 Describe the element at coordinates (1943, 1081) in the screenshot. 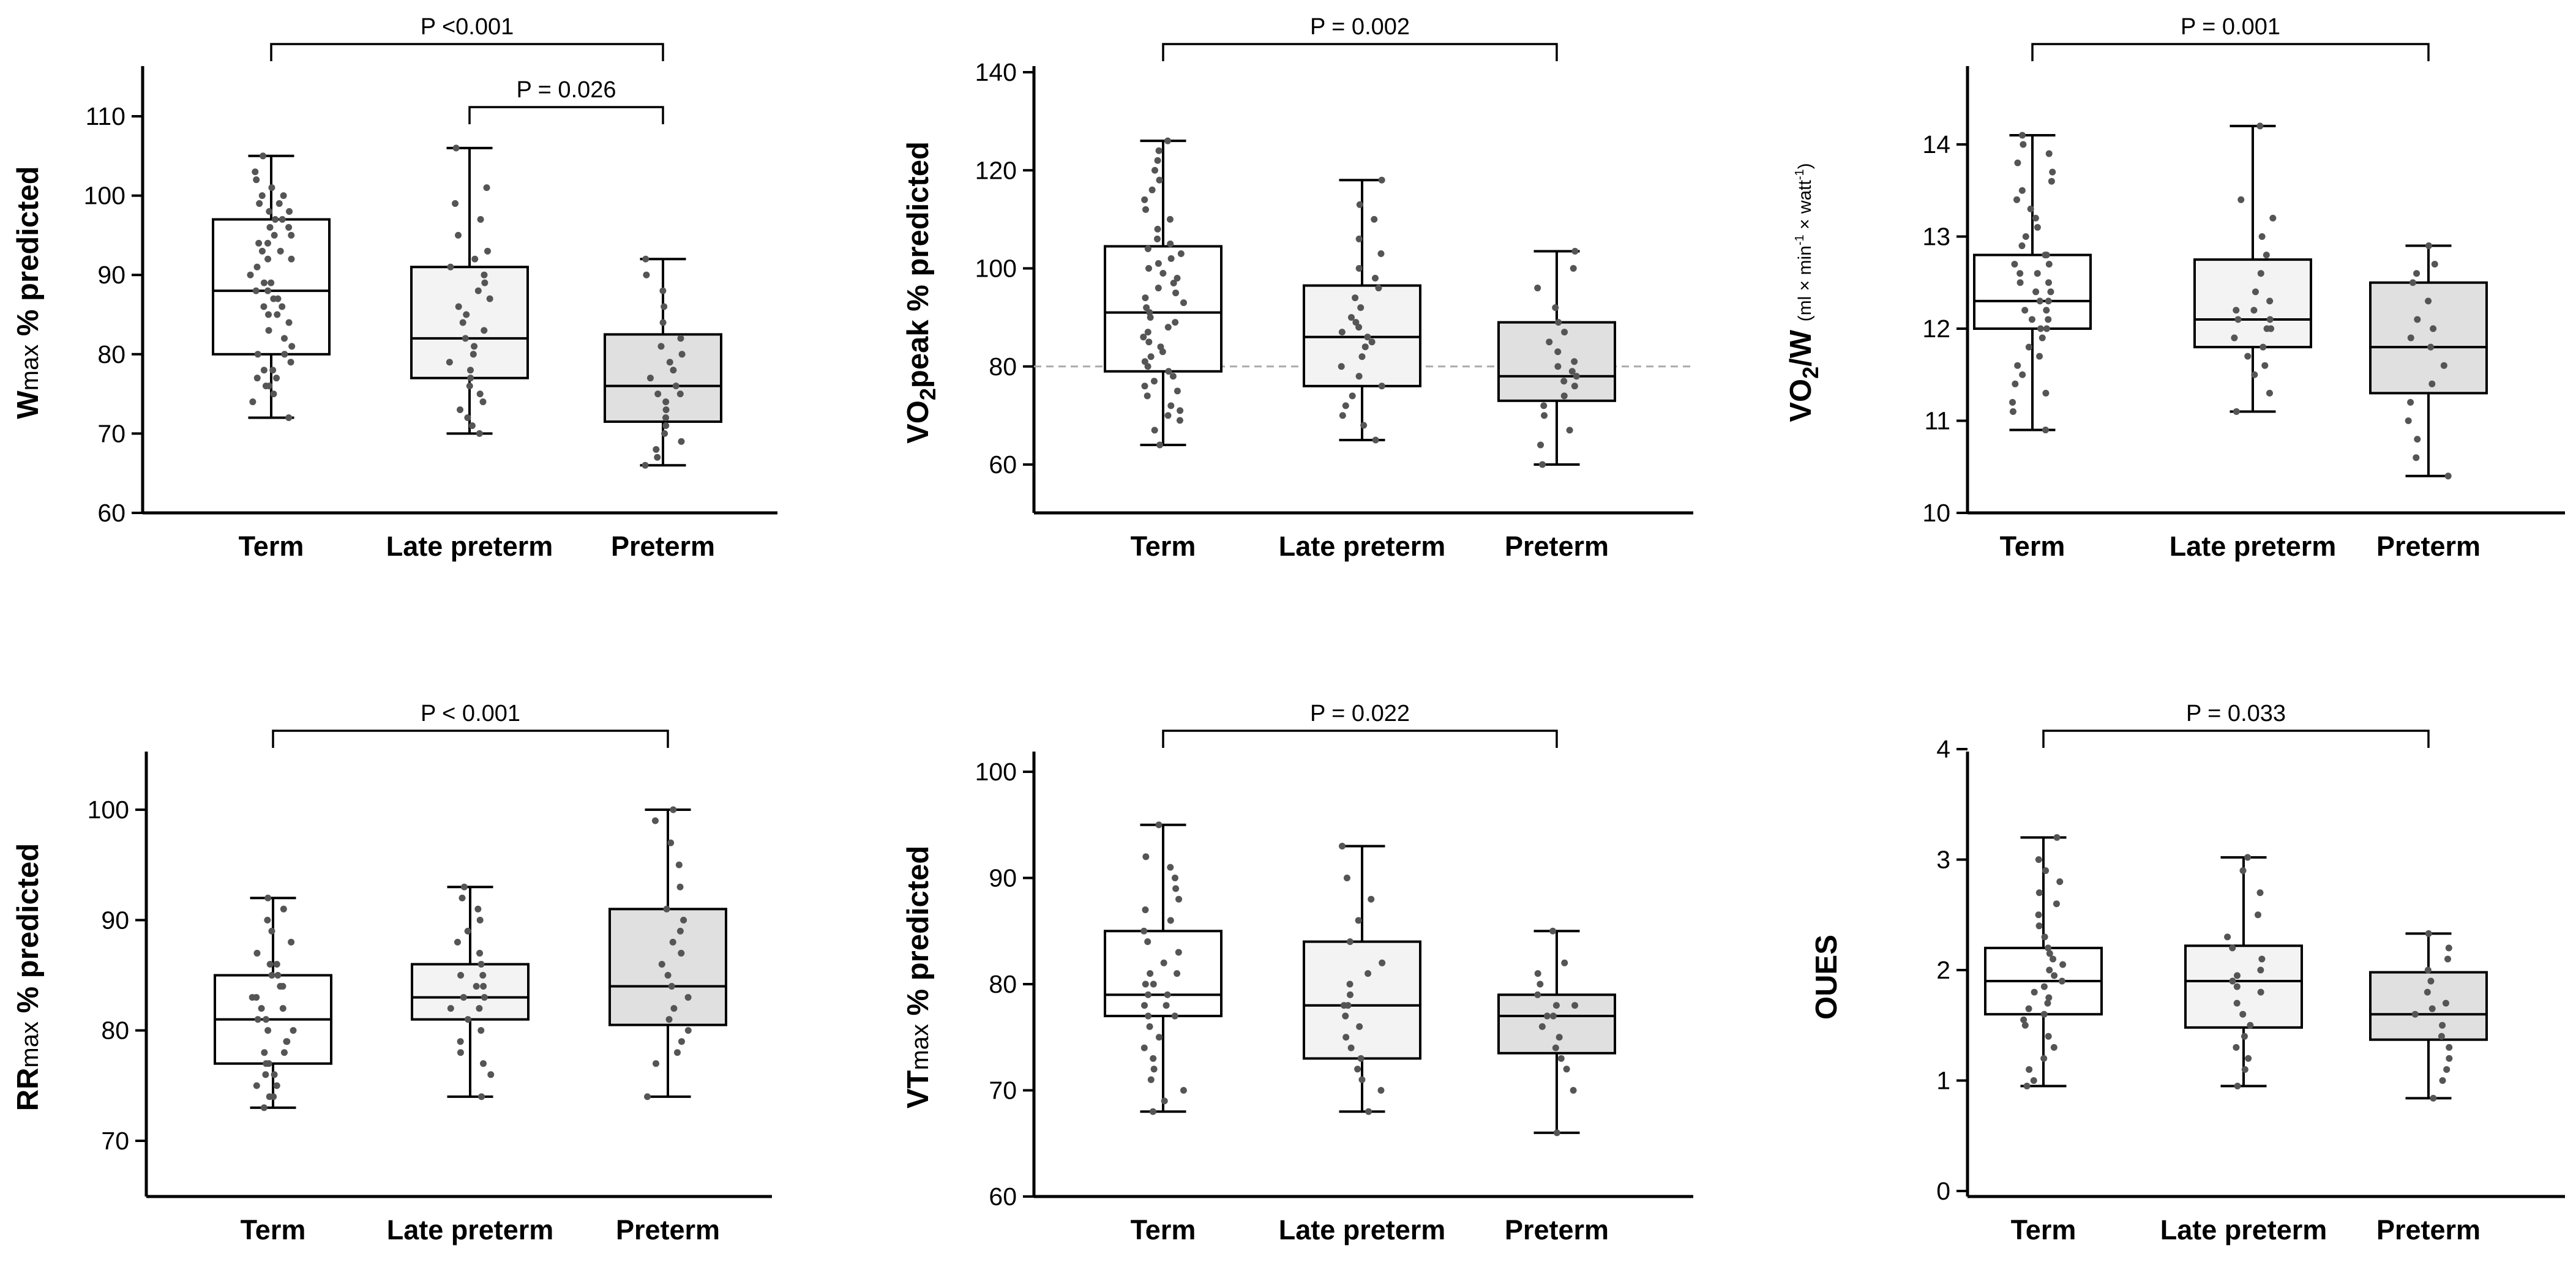

I see `y-tick-label: 1` at that location.